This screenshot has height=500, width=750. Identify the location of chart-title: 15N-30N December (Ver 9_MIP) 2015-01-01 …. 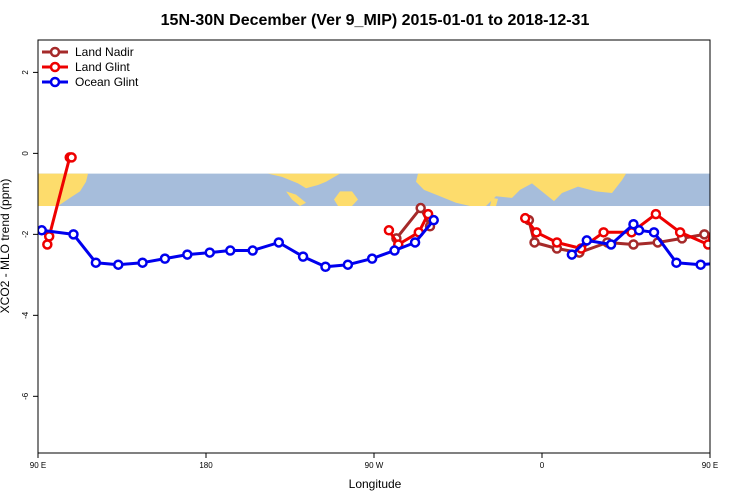
(375, 20).